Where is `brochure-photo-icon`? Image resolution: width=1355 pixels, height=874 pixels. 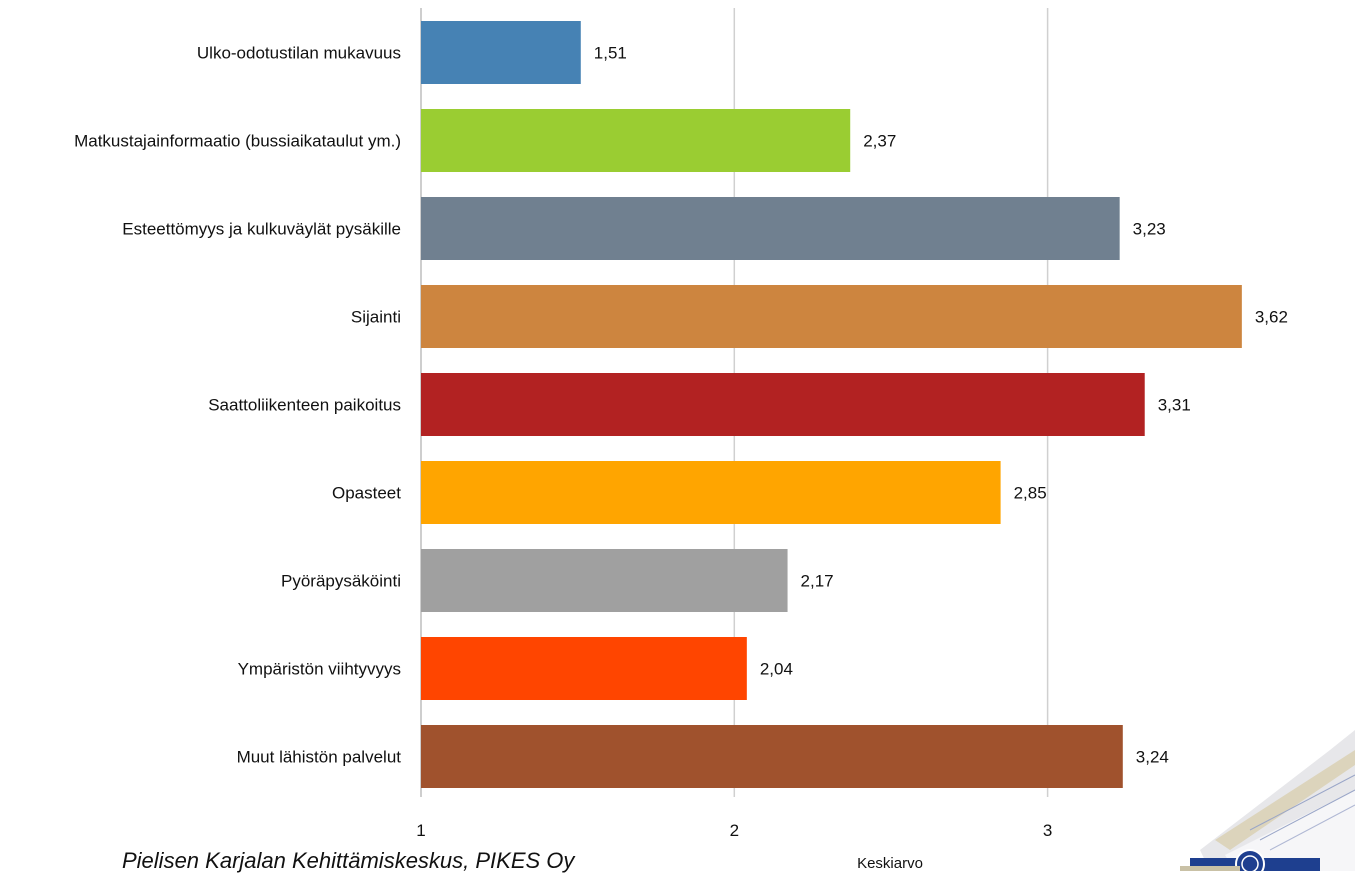 brochure-photo-icon is located at coordinates (1267, 800).